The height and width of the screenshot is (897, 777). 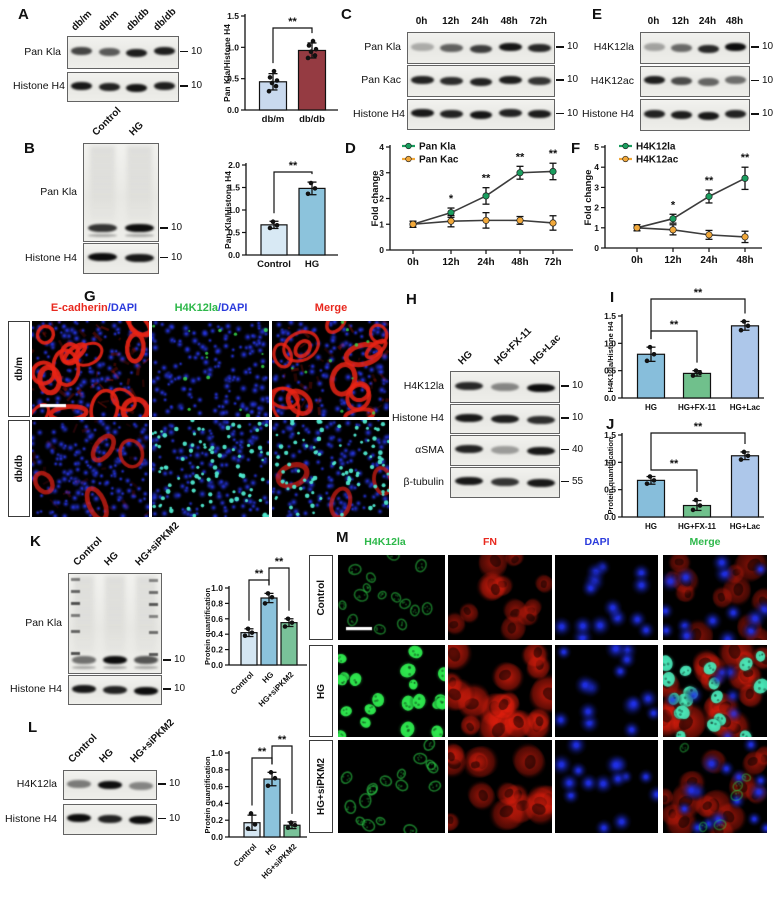 I want to click on blot-box-αSMA, so click(x=505, y=450).